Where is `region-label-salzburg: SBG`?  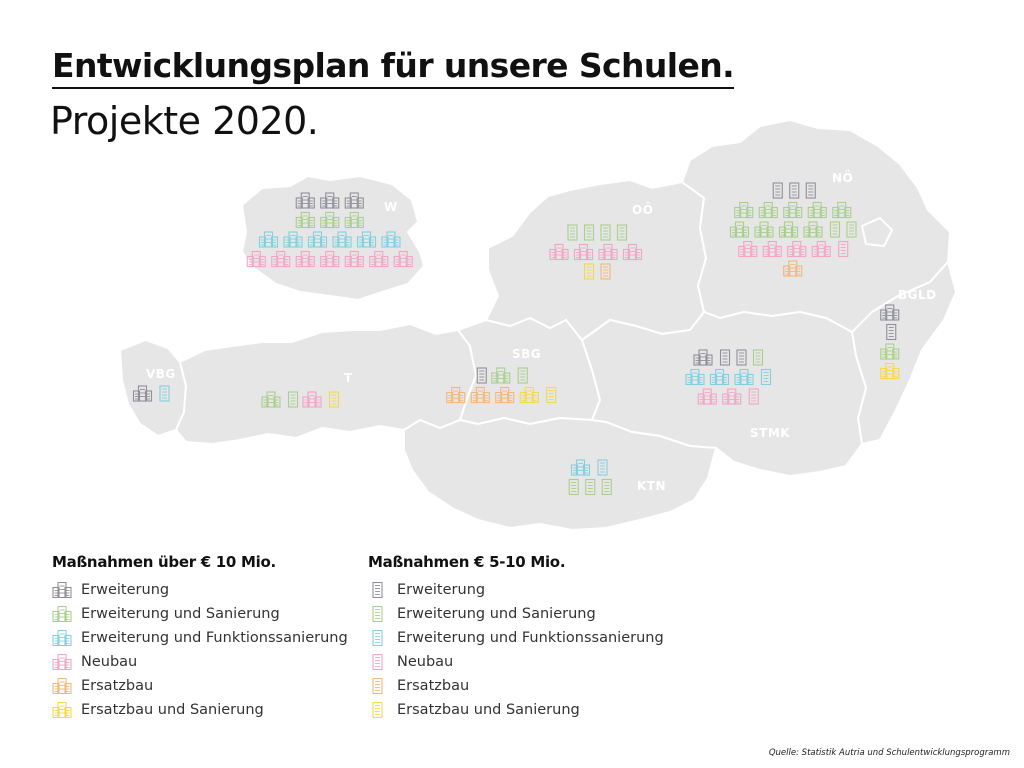 region-label-salzburg: SBG is located at coordinates (526, 354).